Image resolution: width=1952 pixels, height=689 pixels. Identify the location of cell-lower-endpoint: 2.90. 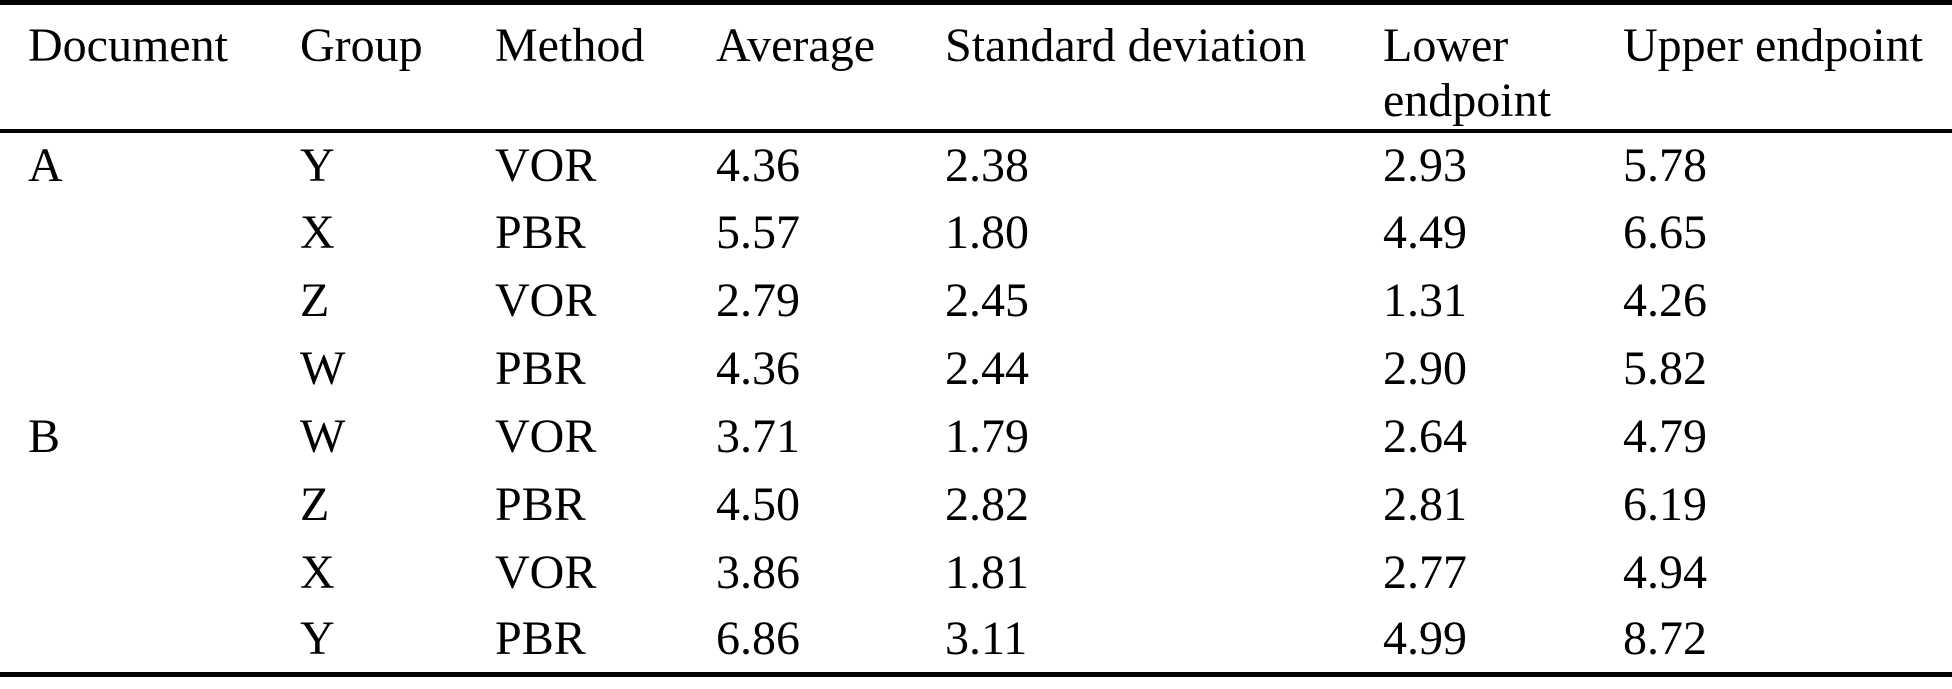
(1425, 368).